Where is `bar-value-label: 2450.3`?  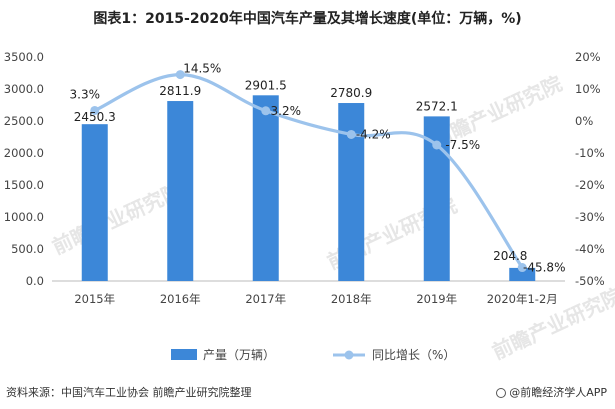 bar-value-label: 2450.3 is located at coordinates (95, 117).